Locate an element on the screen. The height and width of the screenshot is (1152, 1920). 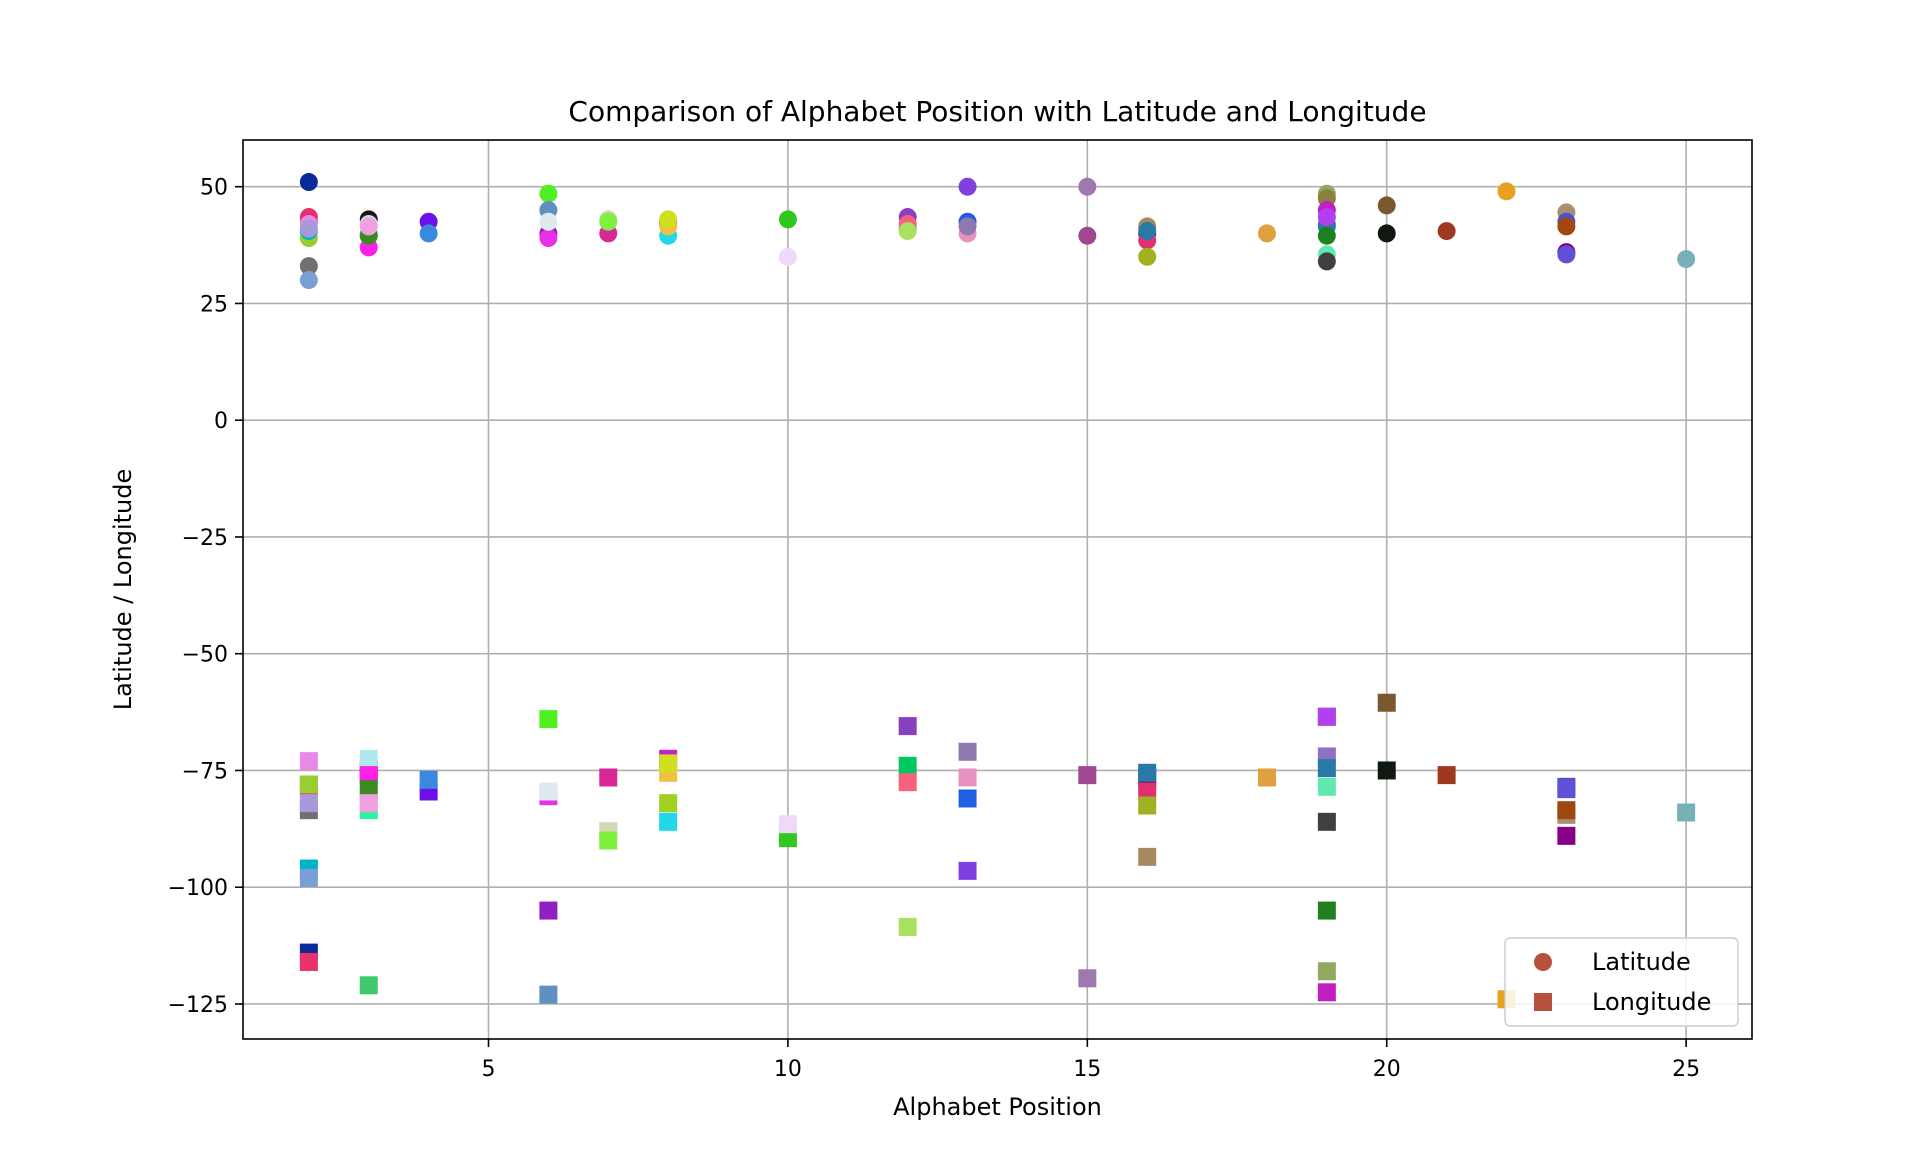
y-tick-label: 50 is located at coordinates (214, 188).